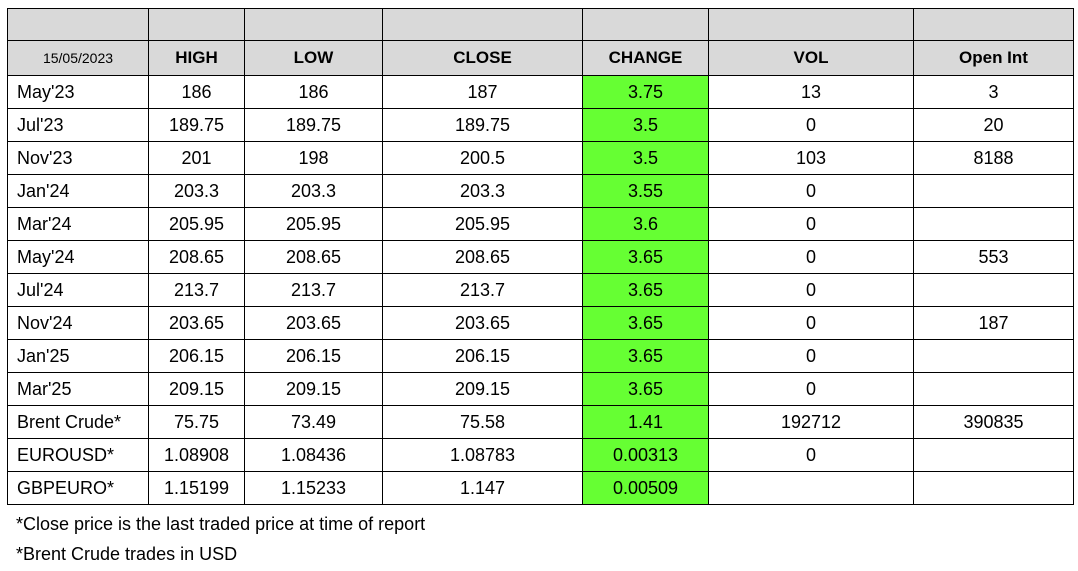  What do you see at coordinates (196, 389) in the screenshot?
I see `high-cell: 209.15` at bounding box center [196, 389].